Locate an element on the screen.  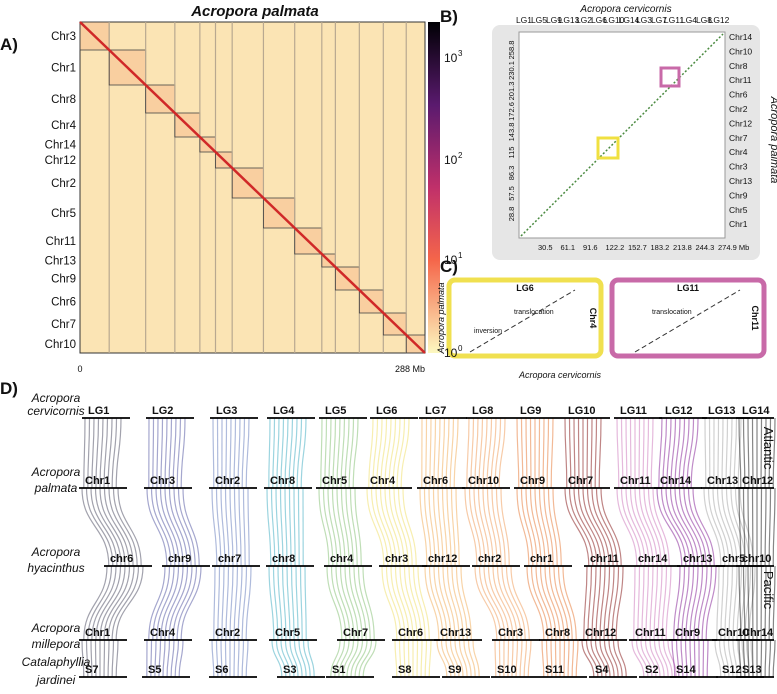
lg-label: LG14 is located at coordinates (629, 20).